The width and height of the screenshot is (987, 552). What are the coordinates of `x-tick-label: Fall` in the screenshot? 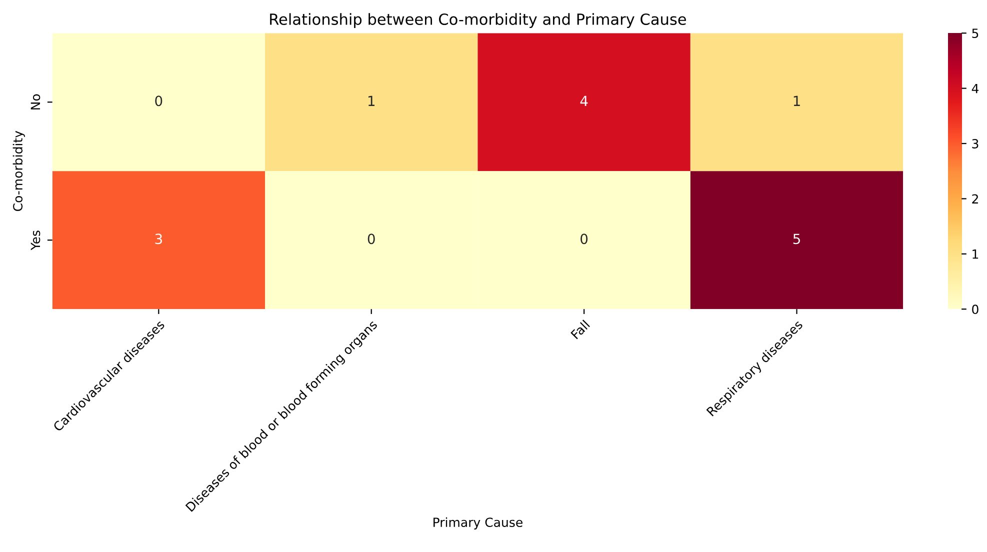 It's located at (580, 330).